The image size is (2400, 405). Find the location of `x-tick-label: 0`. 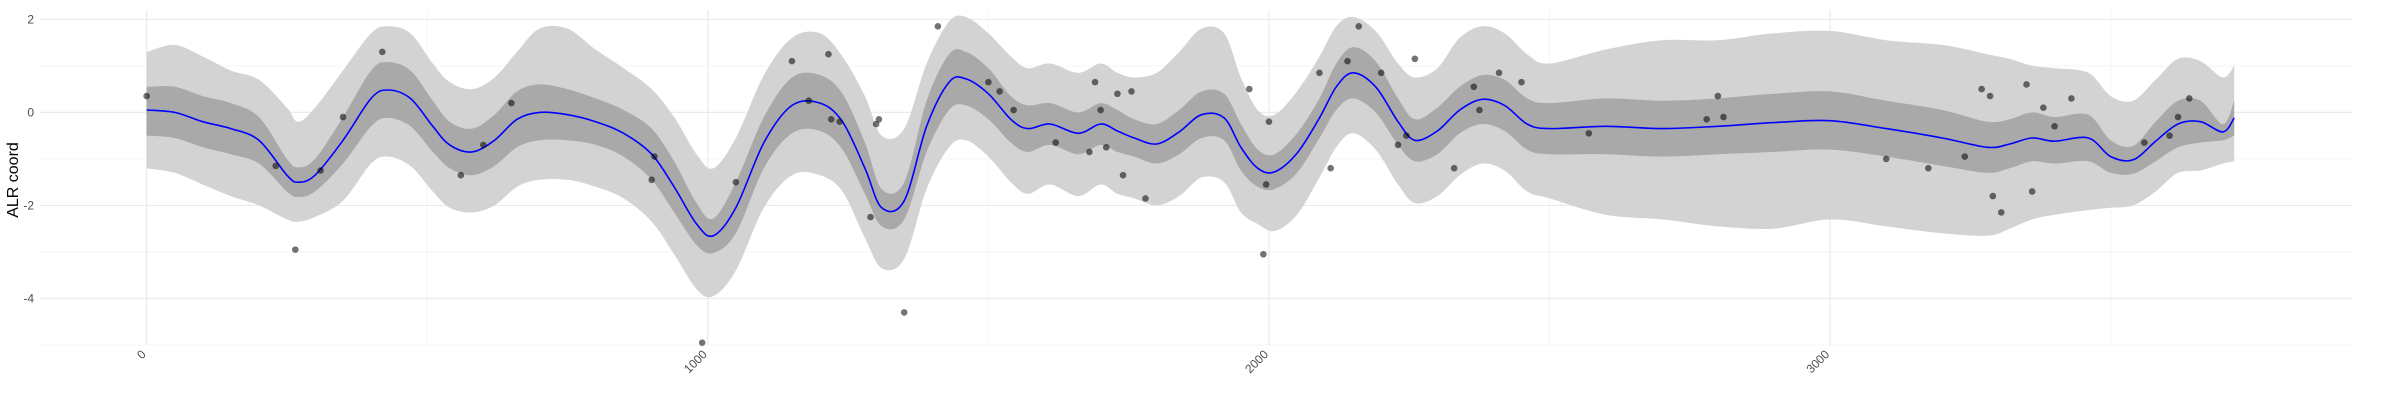

x-tick-label: 0 is located at coordinates (141, 354).